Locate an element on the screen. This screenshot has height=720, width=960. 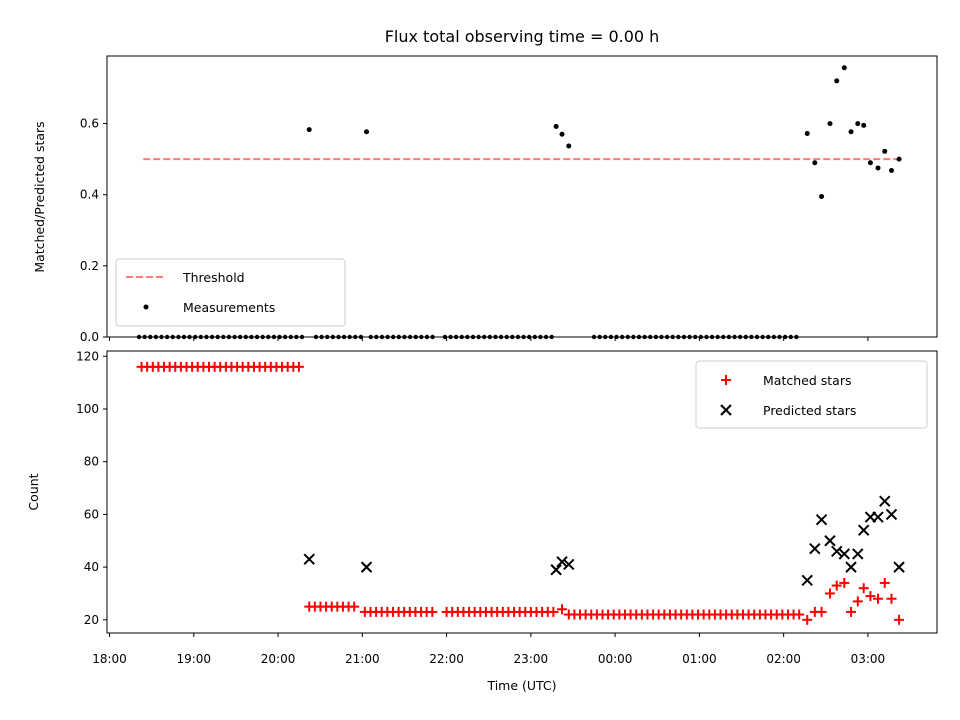
bottom-y-tick-label: 120 is located at coordinates (87, 356).